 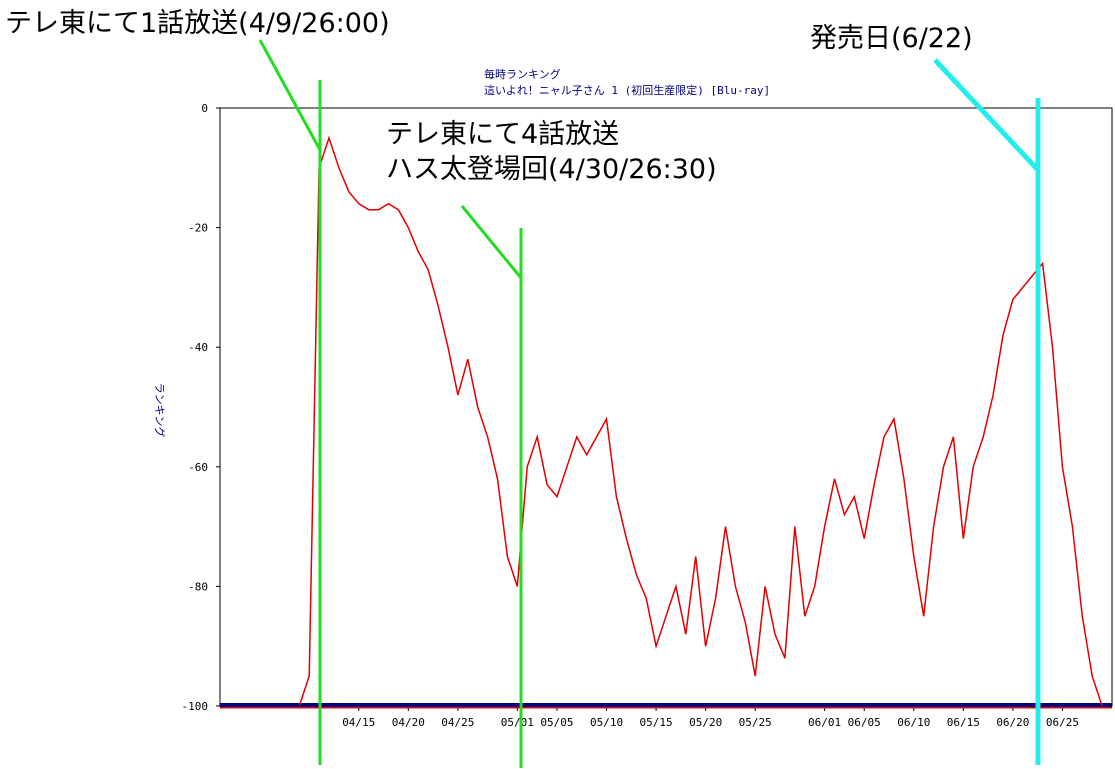 I want to click on chart-subtitle: 這いよれ！ニャル子さん 1 (初回生産限定) [Blu-ray], so click(x=627, y=90).